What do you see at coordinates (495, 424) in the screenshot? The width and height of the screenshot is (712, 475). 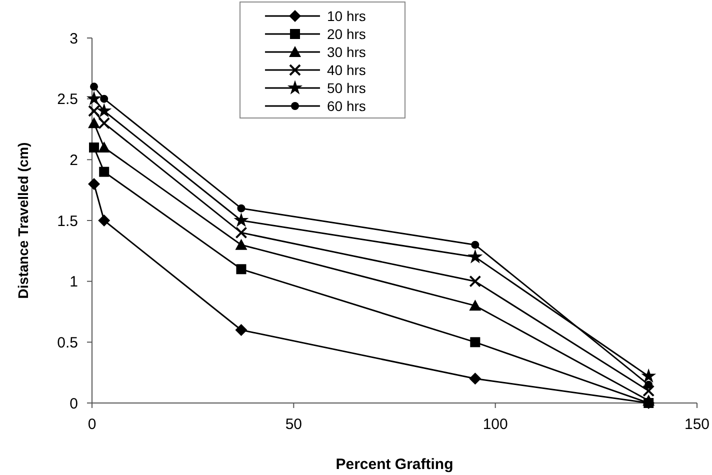 I see `x-tick-label: 100` at bounding box center [495, 424].